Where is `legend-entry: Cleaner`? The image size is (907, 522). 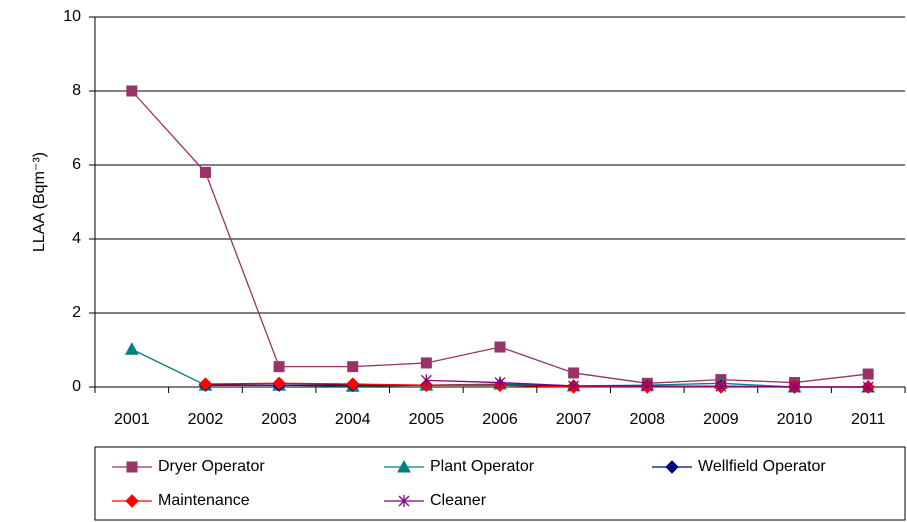
legend-entry: Cleaner is located at coordinates (435, 500).